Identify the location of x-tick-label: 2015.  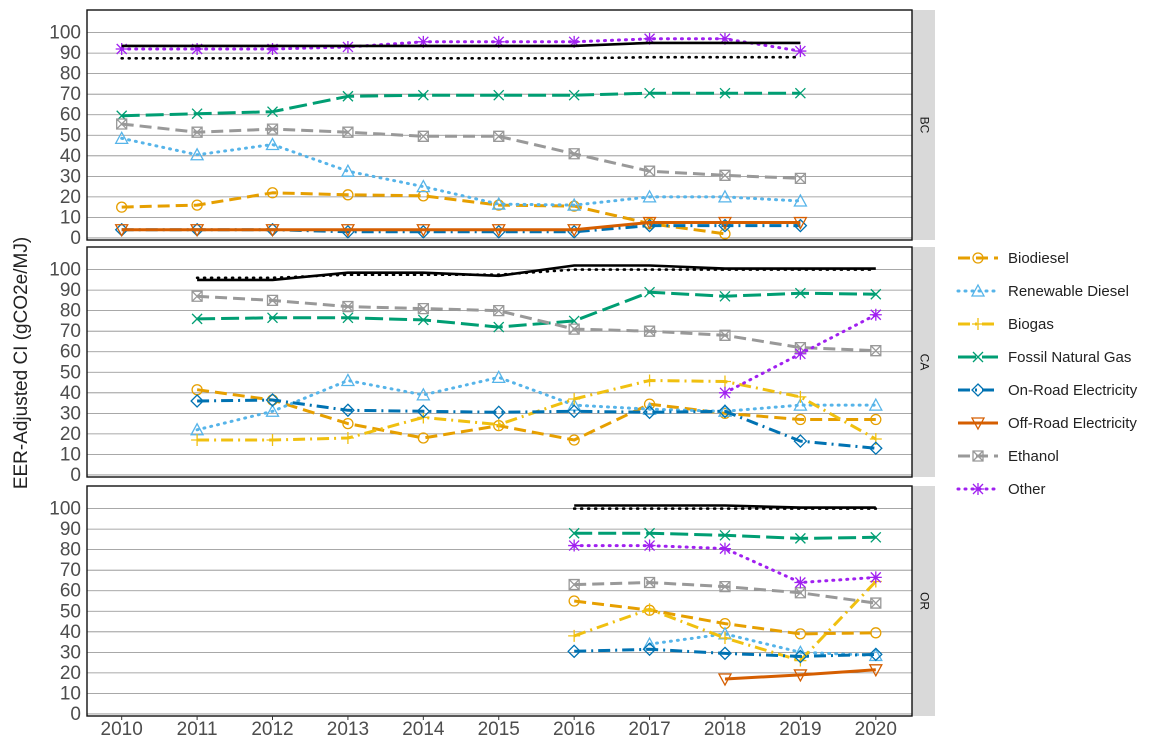
(499, 728).